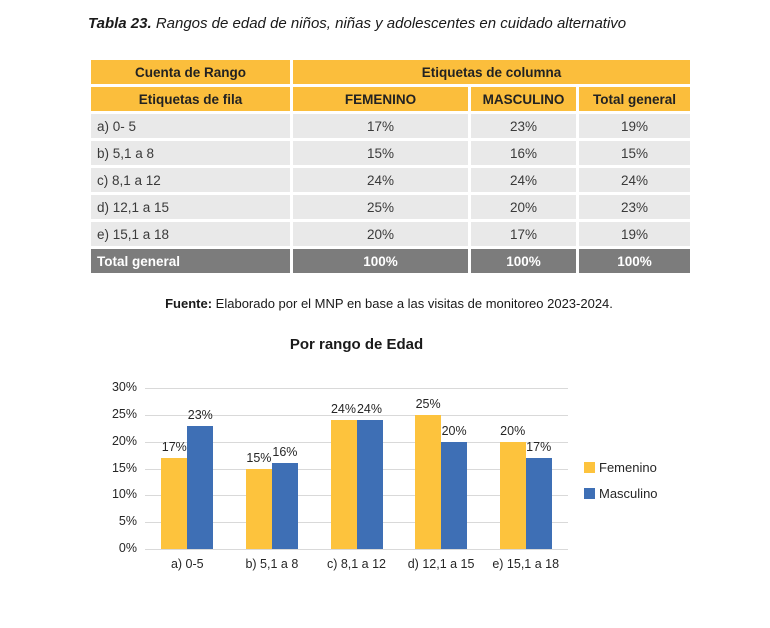 The image size is (770, 628). I want to click on legend-label: Femenino, so click(628, 467).